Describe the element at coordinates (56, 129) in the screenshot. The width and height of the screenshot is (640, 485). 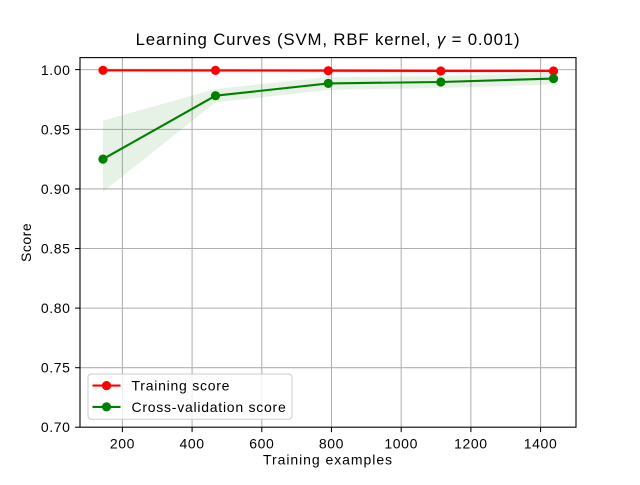
I see `svg-text: 0.95` at that location.